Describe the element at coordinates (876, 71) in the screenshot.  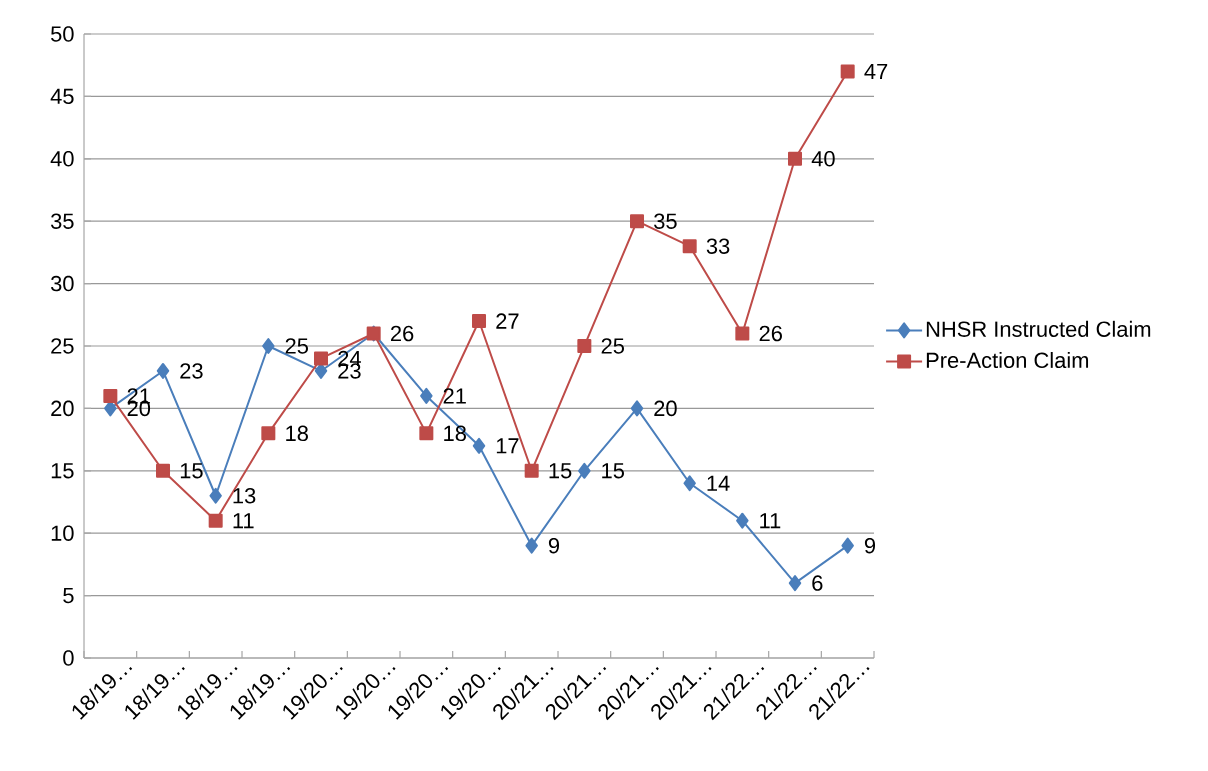
I see `data-label: 47` at that location.